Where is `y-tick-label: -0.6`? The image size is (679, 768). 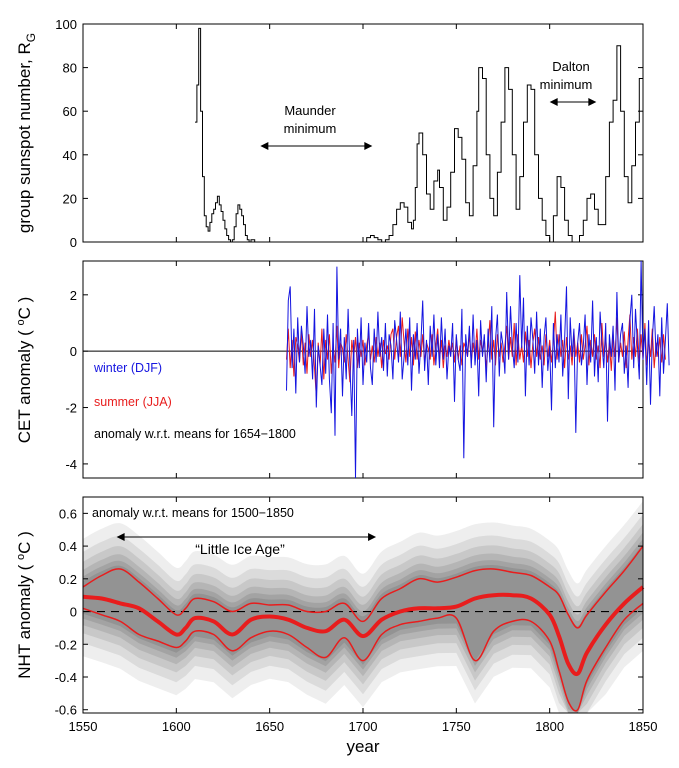 y-tick-label: -0.6 is located at coordinates (66, 710).